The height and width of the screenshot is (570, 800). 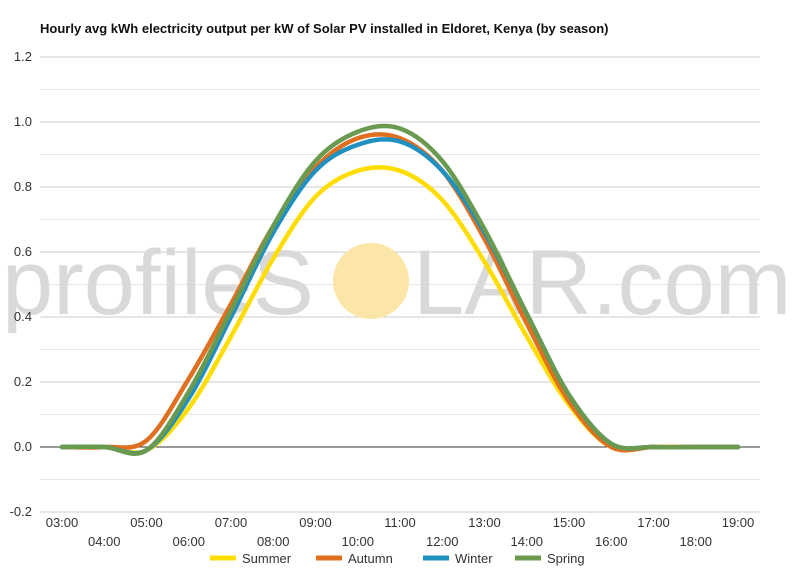 I want to click on y-tick-label: 0.4, so click(x=23, y=316).